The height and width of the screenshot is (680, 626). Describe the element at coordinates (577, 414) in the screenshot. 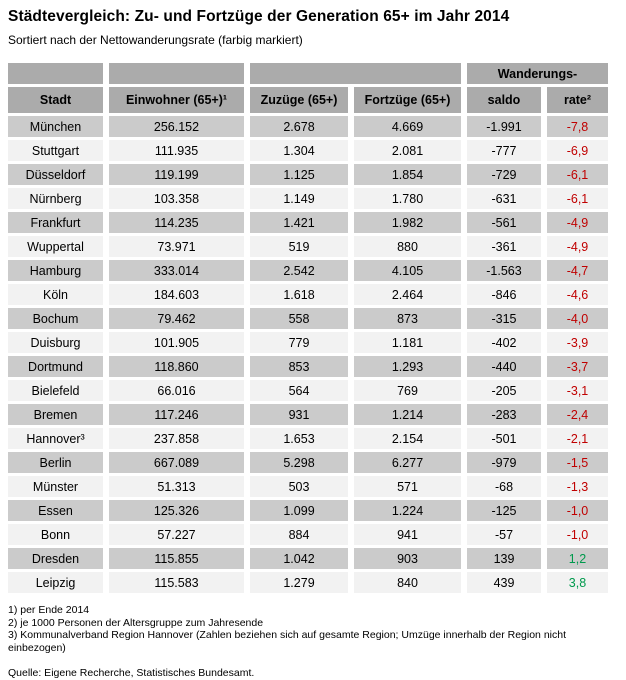

I see `cell-rate: -2,4` at that location.